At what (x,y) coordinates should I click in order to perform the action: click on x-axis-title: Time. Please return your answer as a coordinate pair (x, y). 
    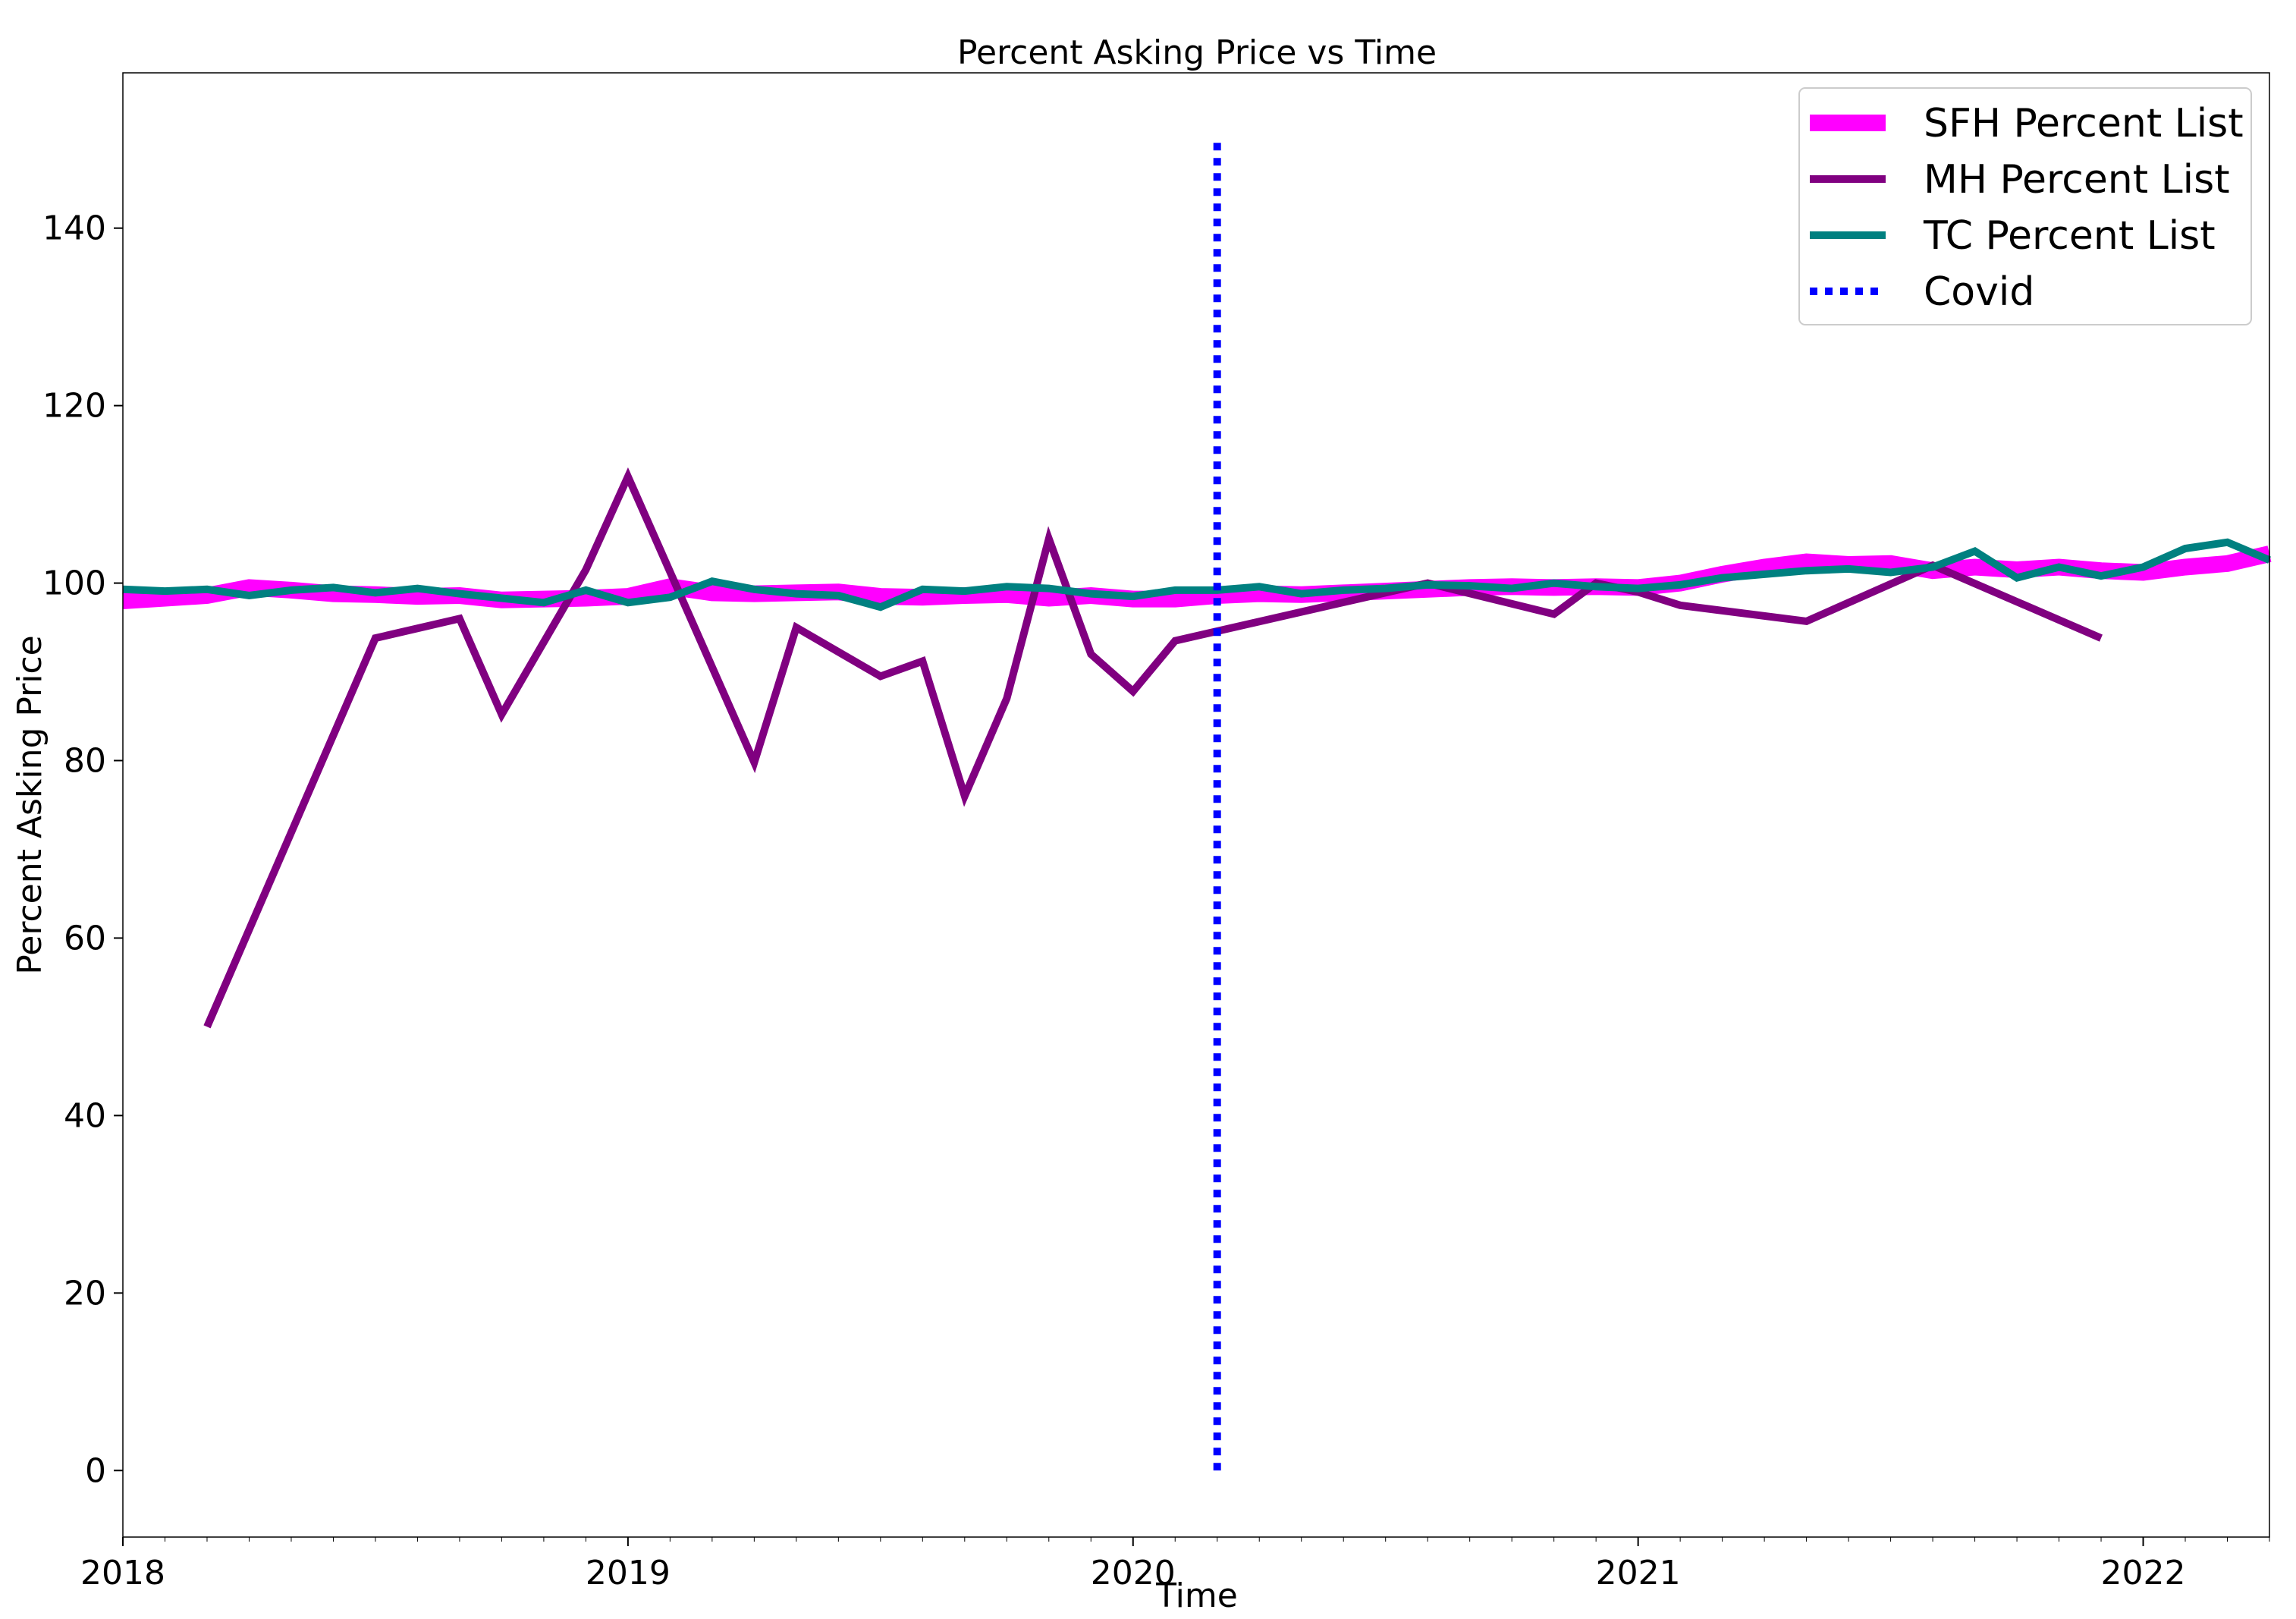
    Looking at the image, I should click on (1196, 1596).